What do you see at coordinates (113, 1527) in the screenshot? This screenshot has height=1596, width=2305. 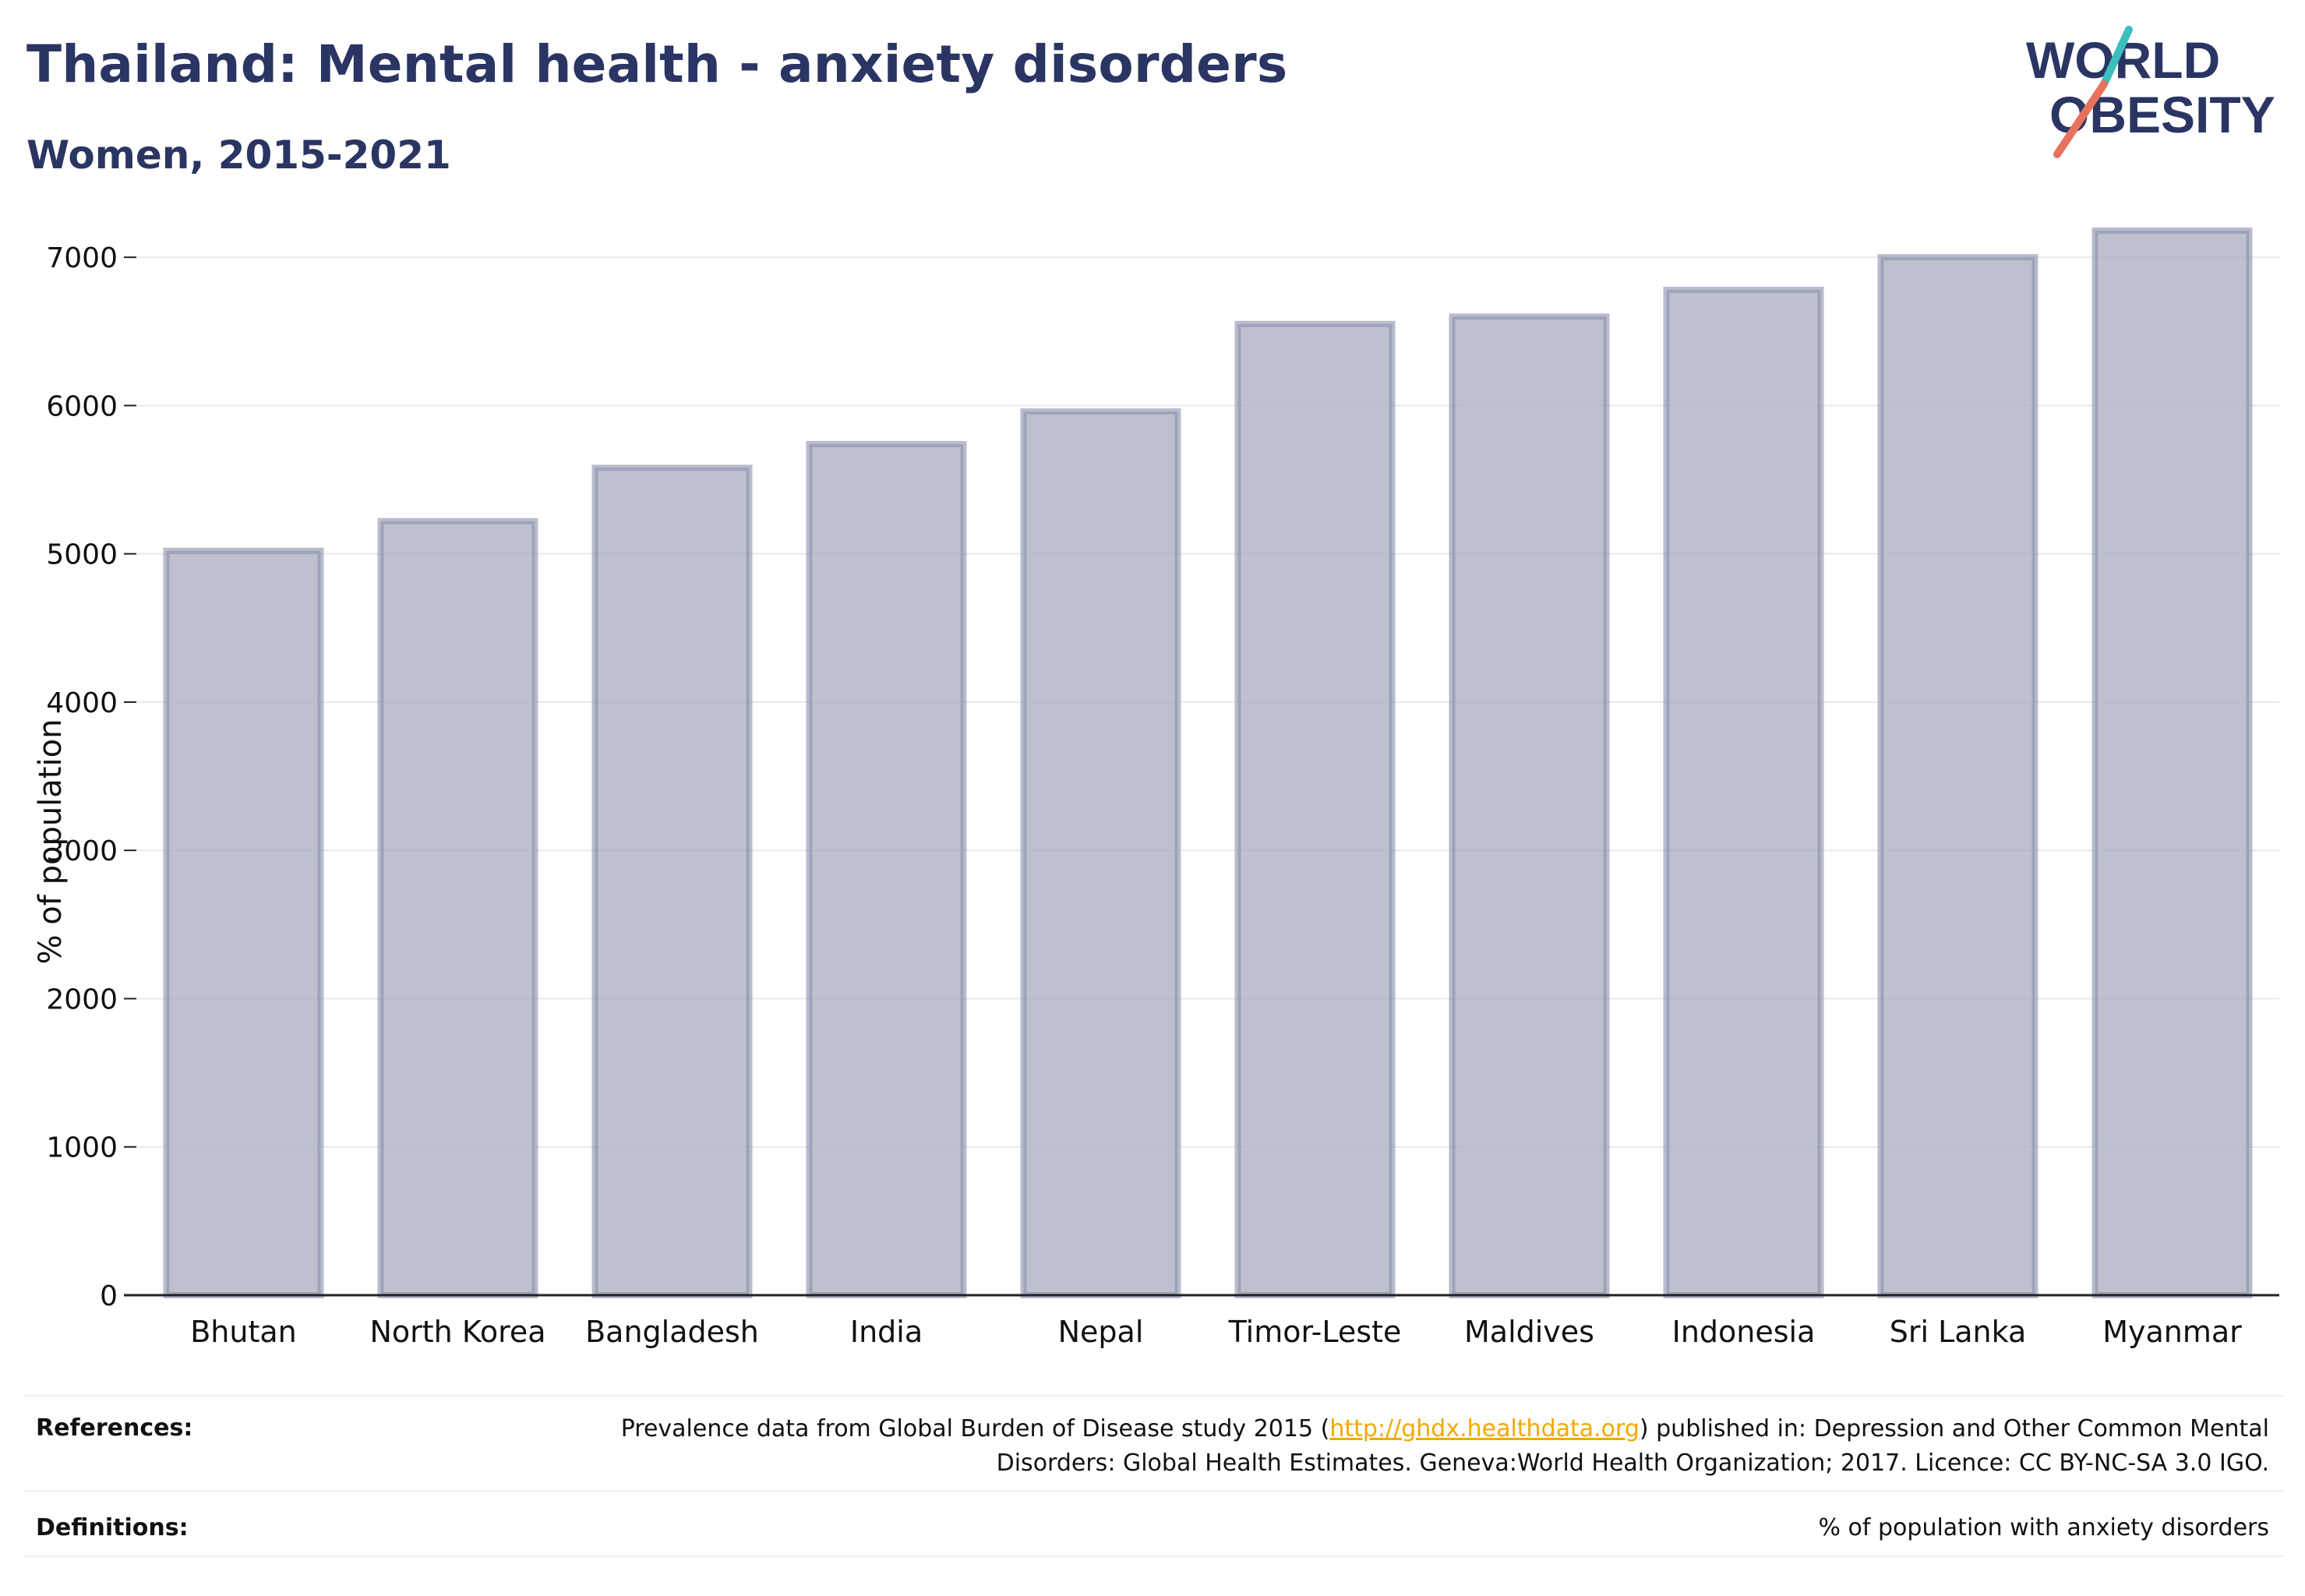 I see `definitions-label: Definitions:` at bounding box center [113, 1527].